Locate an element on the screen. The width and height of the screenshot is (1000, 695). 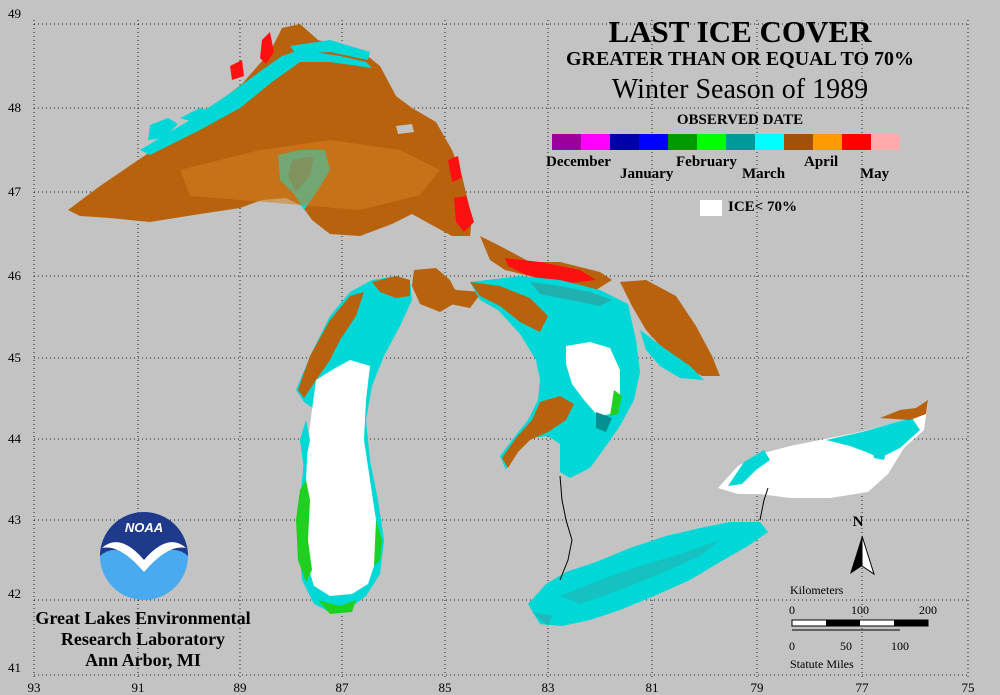
scale-km-tick: 100 is located at coordinates (860, 610).